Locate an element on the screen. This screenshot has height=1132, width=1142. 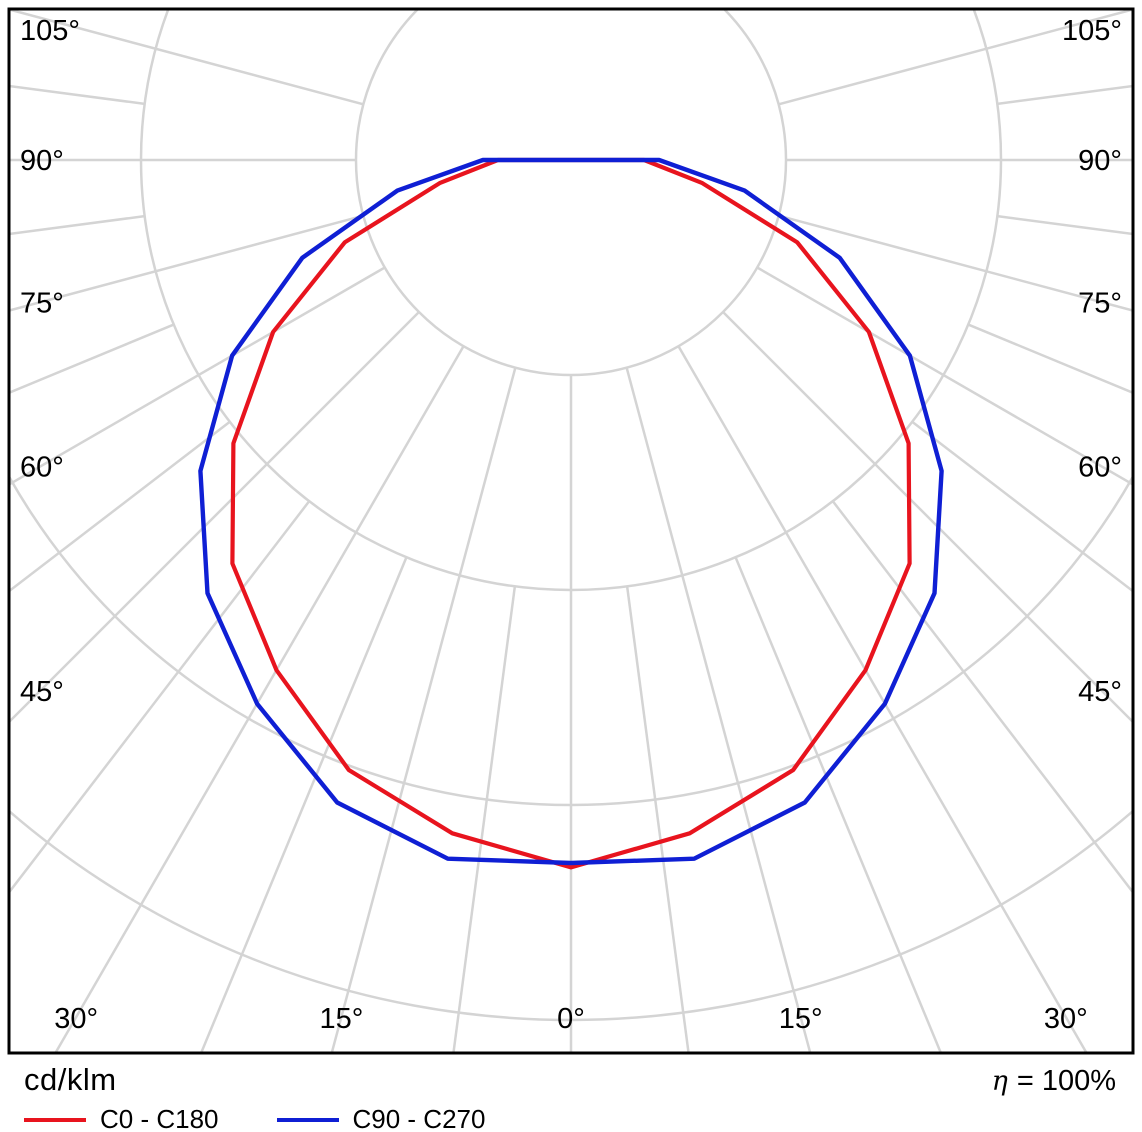
efficiency-label: η = 100% is located at coordinates (1054, 1081).